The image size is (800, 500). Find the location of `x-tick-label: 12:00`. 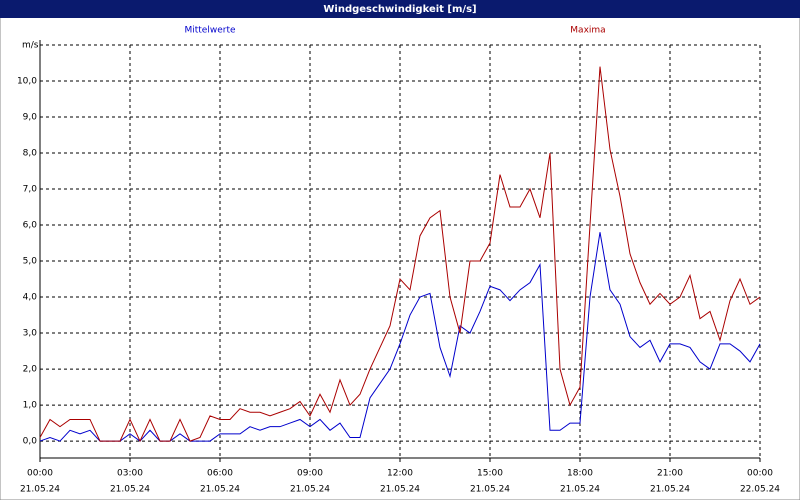

x-tick-label: 12:00 is located at coordinates (400, 474).